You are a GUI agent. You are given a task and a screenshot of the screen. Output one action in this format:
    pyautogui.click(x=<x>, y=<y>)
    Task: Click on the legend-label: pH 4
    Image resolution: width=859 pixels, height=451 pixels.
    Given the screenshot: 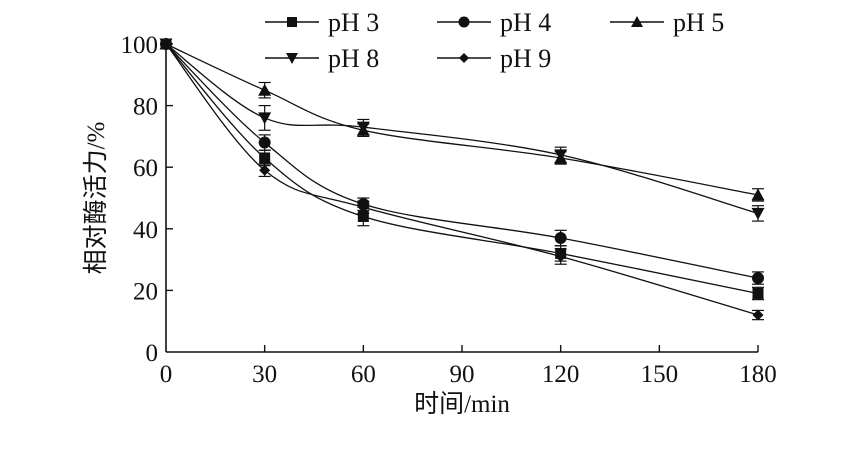 What is the action you would take?
    pyautogui.click(x=525, y=22)
    